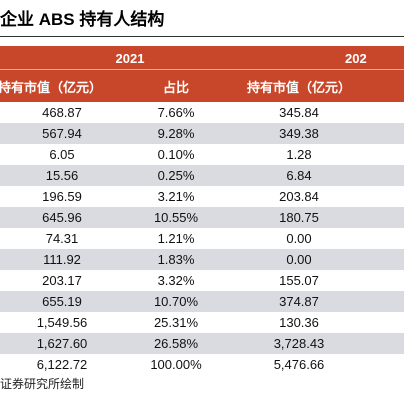 This screenshot has width=404, height=404. I want to click on header-holding-value-next: 持有市值（亿元）, so click(298, 87).